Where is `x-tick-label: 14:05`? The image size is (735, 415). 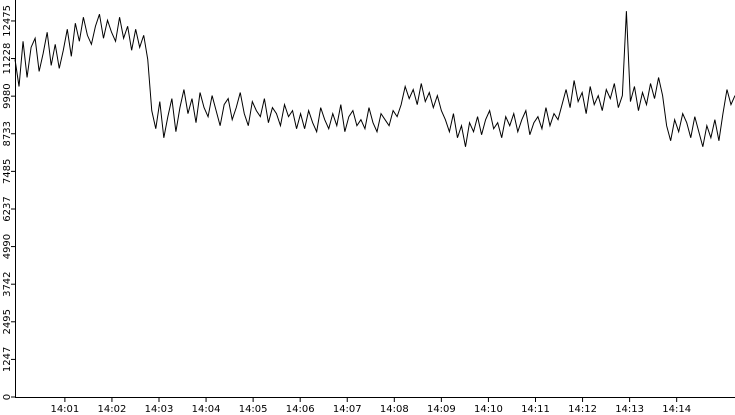
x-tick-label: 14:05 is located at coordinates (253, 409).